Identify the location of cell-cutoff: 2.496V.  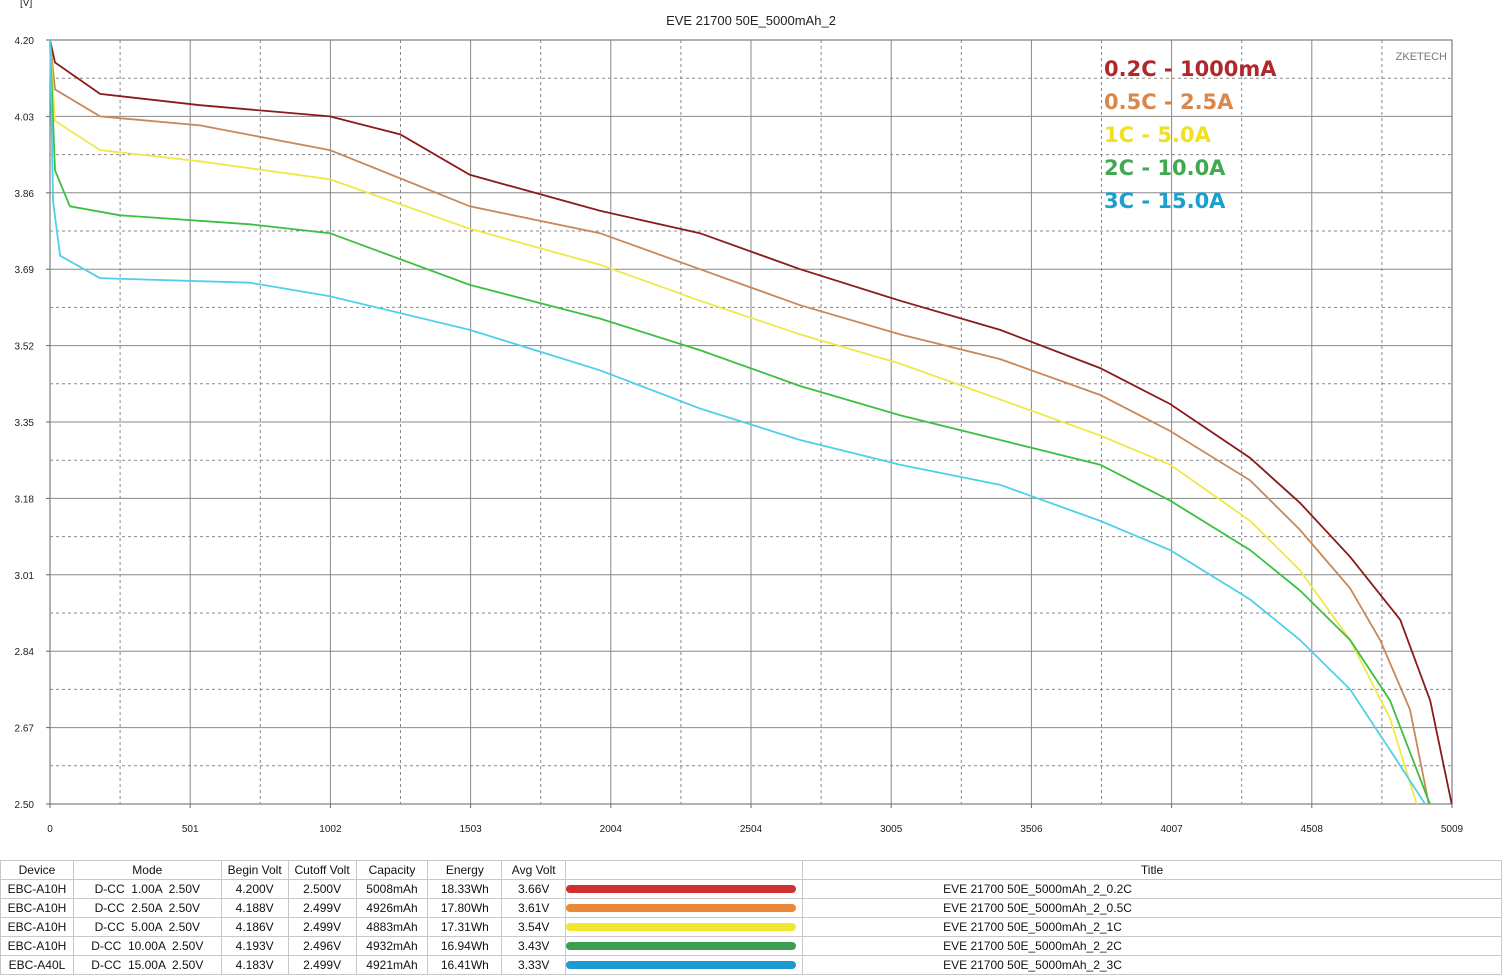
(322, 946).